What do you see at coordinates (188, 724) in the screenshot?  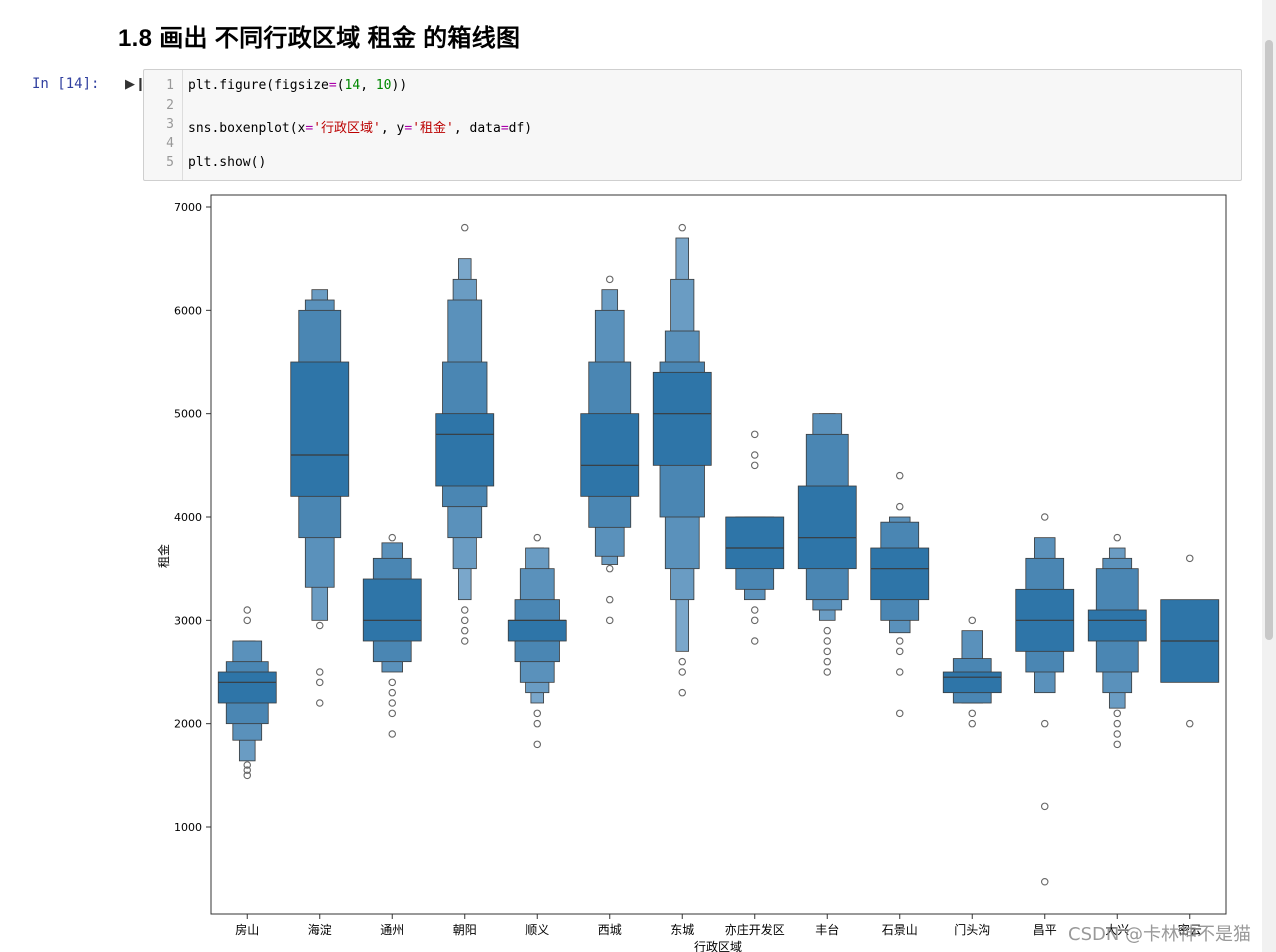 I see `y-tick-label: 2000` at bounding box center [188, 724].